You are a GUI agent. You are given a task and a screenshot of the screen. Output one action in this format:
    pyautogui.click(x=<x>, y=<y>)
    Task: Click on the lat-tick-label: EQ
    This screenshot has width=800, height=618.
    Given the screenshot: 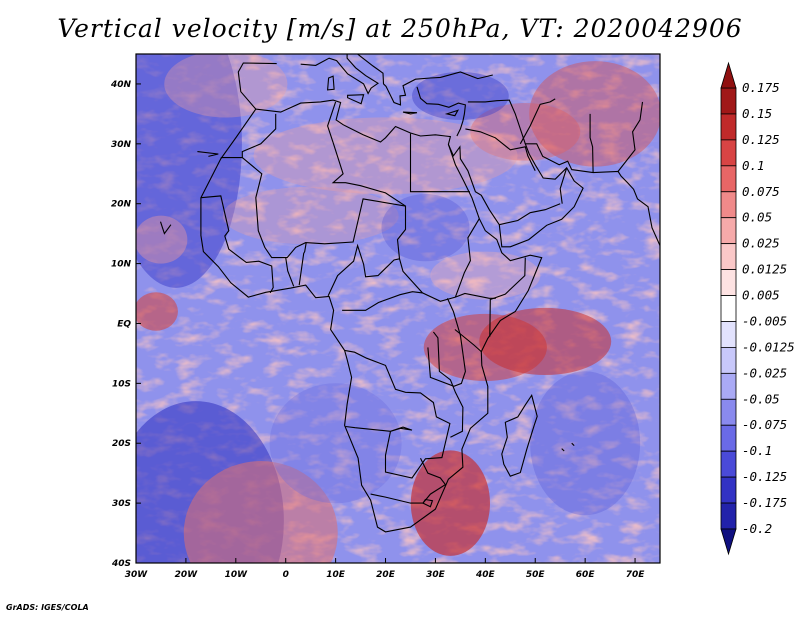 What is the action you would take?
    pyautogui.click(x=124, y=324)
    